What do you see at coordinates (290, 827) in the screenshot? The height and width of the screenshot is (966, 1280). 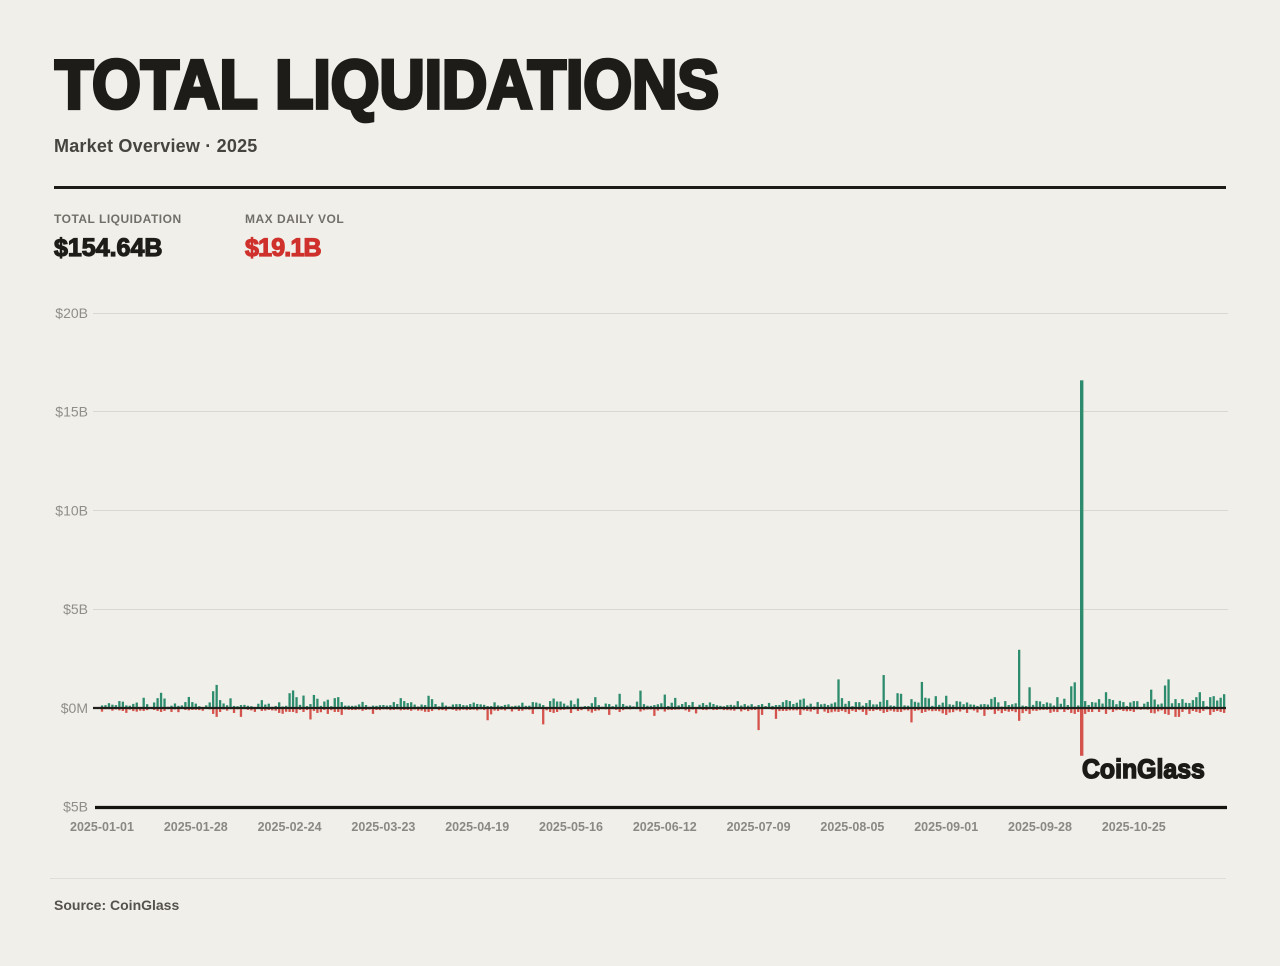 I see `svg-text: 2025-02-24` at bounding box center [290, 827].